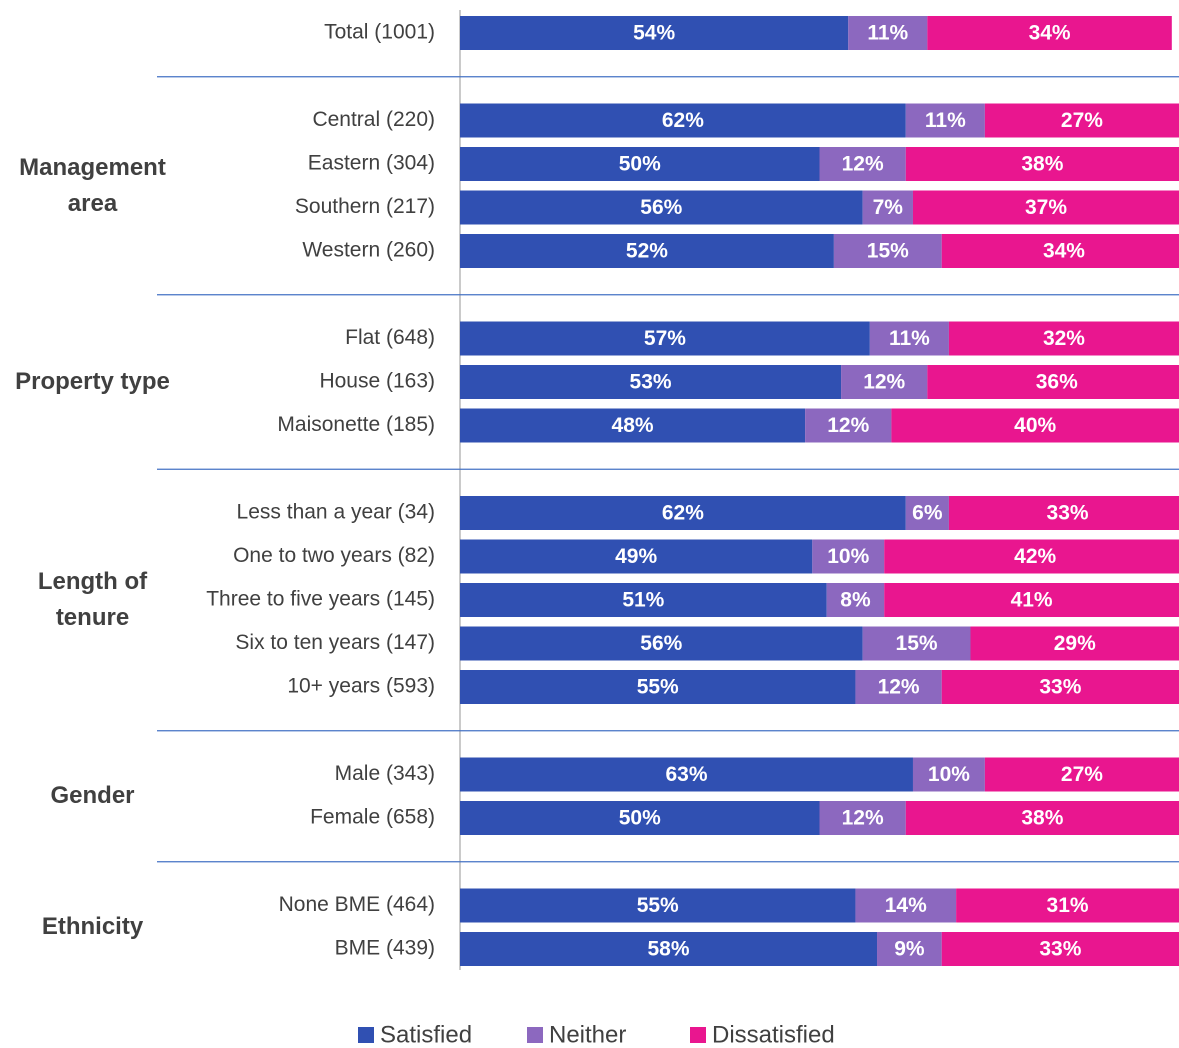  I want to click on category-label: One to two years (82), so click(334, 555).